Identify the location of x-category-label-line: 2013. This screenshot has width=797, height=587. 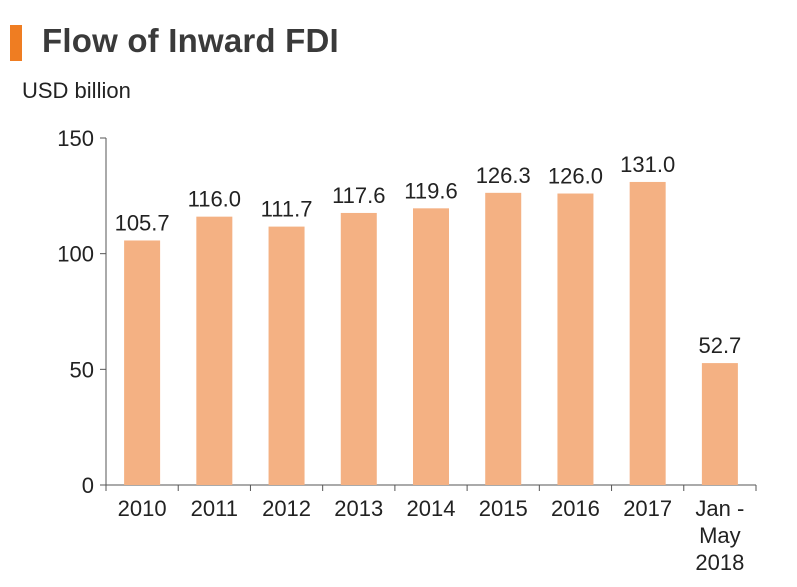
(358, 508).